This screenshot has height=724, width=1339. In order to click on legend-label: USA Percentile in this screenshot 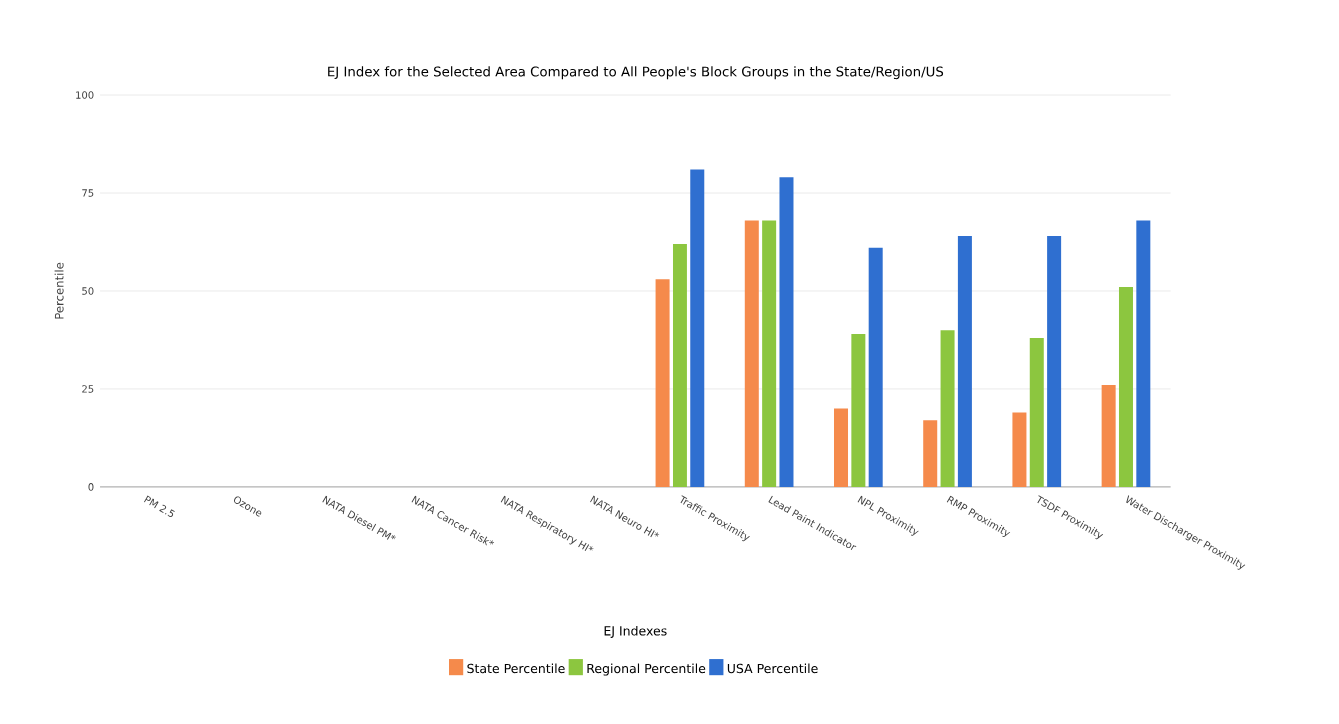, I will do `click(772, 668)`.